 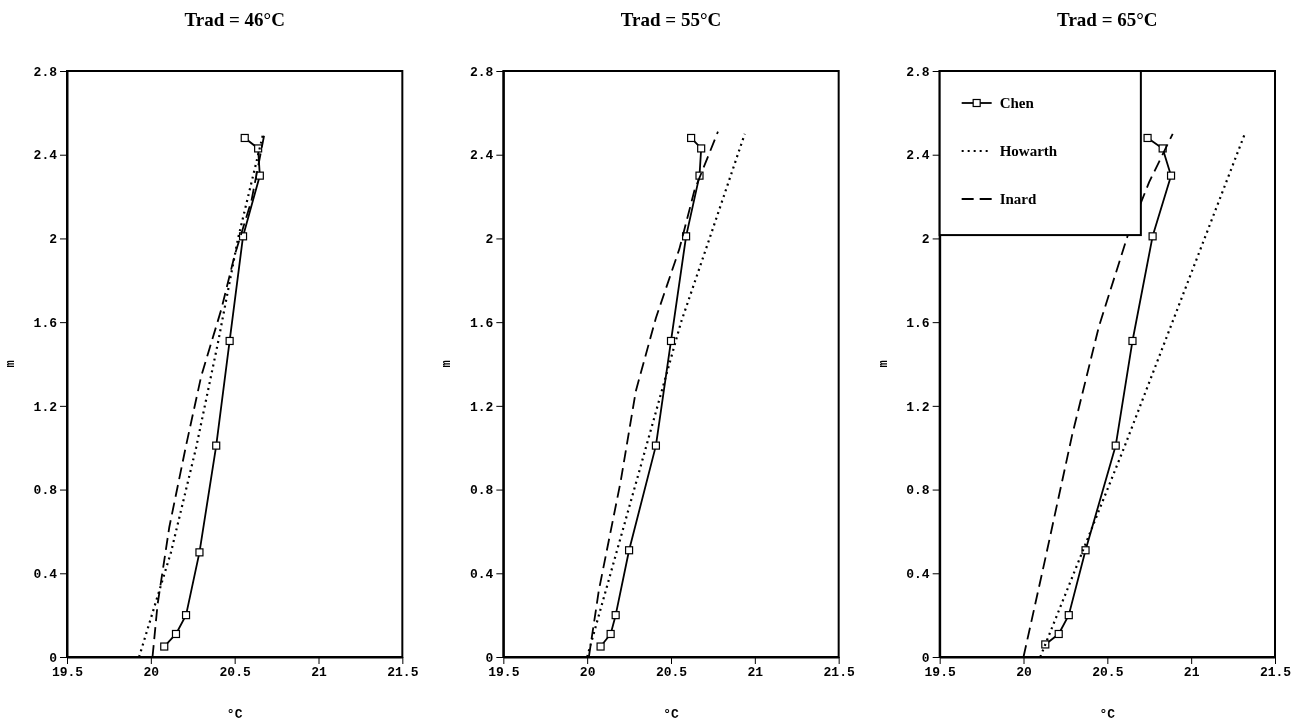 What do you see at coordinates (234, 19) in the screenshot?
I see `chart-title: Trad = 46°C` at bounding box center [234, 19].